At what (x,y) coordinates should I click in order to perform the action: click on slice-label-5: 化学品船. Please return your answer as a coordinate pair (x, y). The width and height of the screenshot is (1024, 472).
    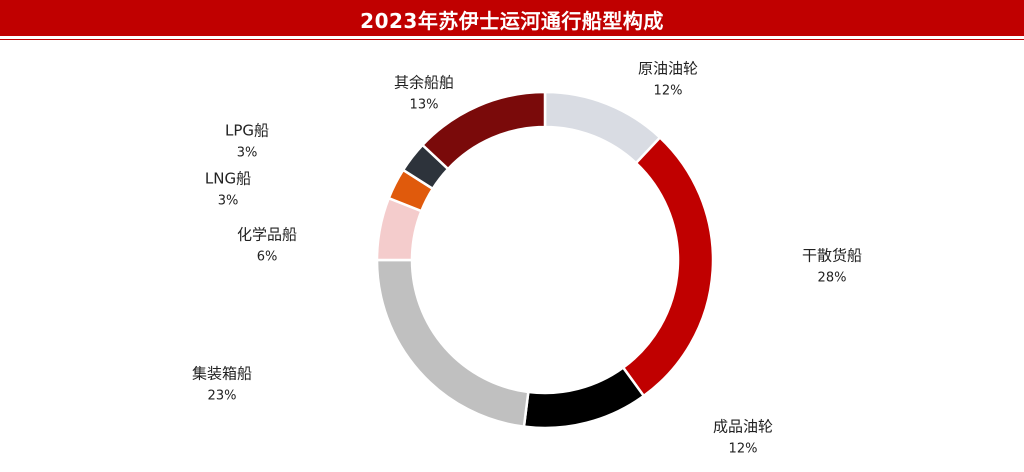
    Looking at the image, I should click on (267, 235).